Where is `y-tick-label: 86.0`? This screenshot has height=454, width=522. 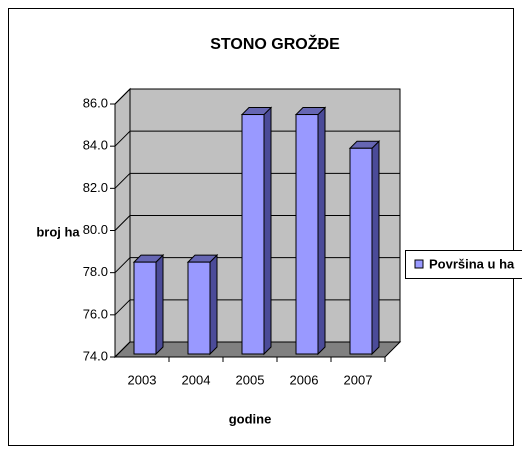 y-tick-label: 86.0 is located at coordinates (95, 102).